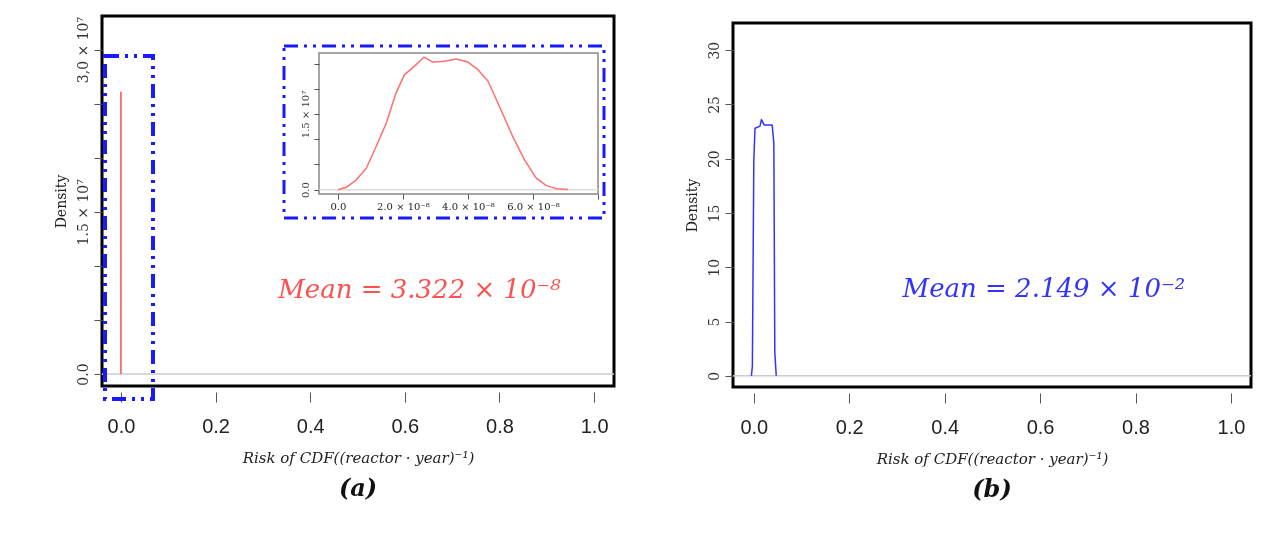 This screenshot has width=1272, height=540. Describe the element at coordinates (82, 374) in the screenshot. I see `y-tick-label: 0.0` at that location.